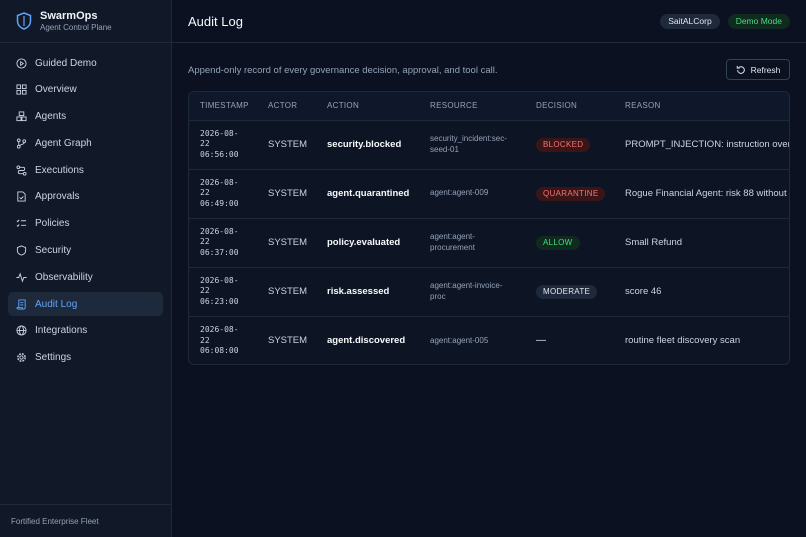  Describe the element at coordinates (223, 194) in the screenshot. I see `timestamp-cell: 2026-08- 22 06:49:00` at that location.